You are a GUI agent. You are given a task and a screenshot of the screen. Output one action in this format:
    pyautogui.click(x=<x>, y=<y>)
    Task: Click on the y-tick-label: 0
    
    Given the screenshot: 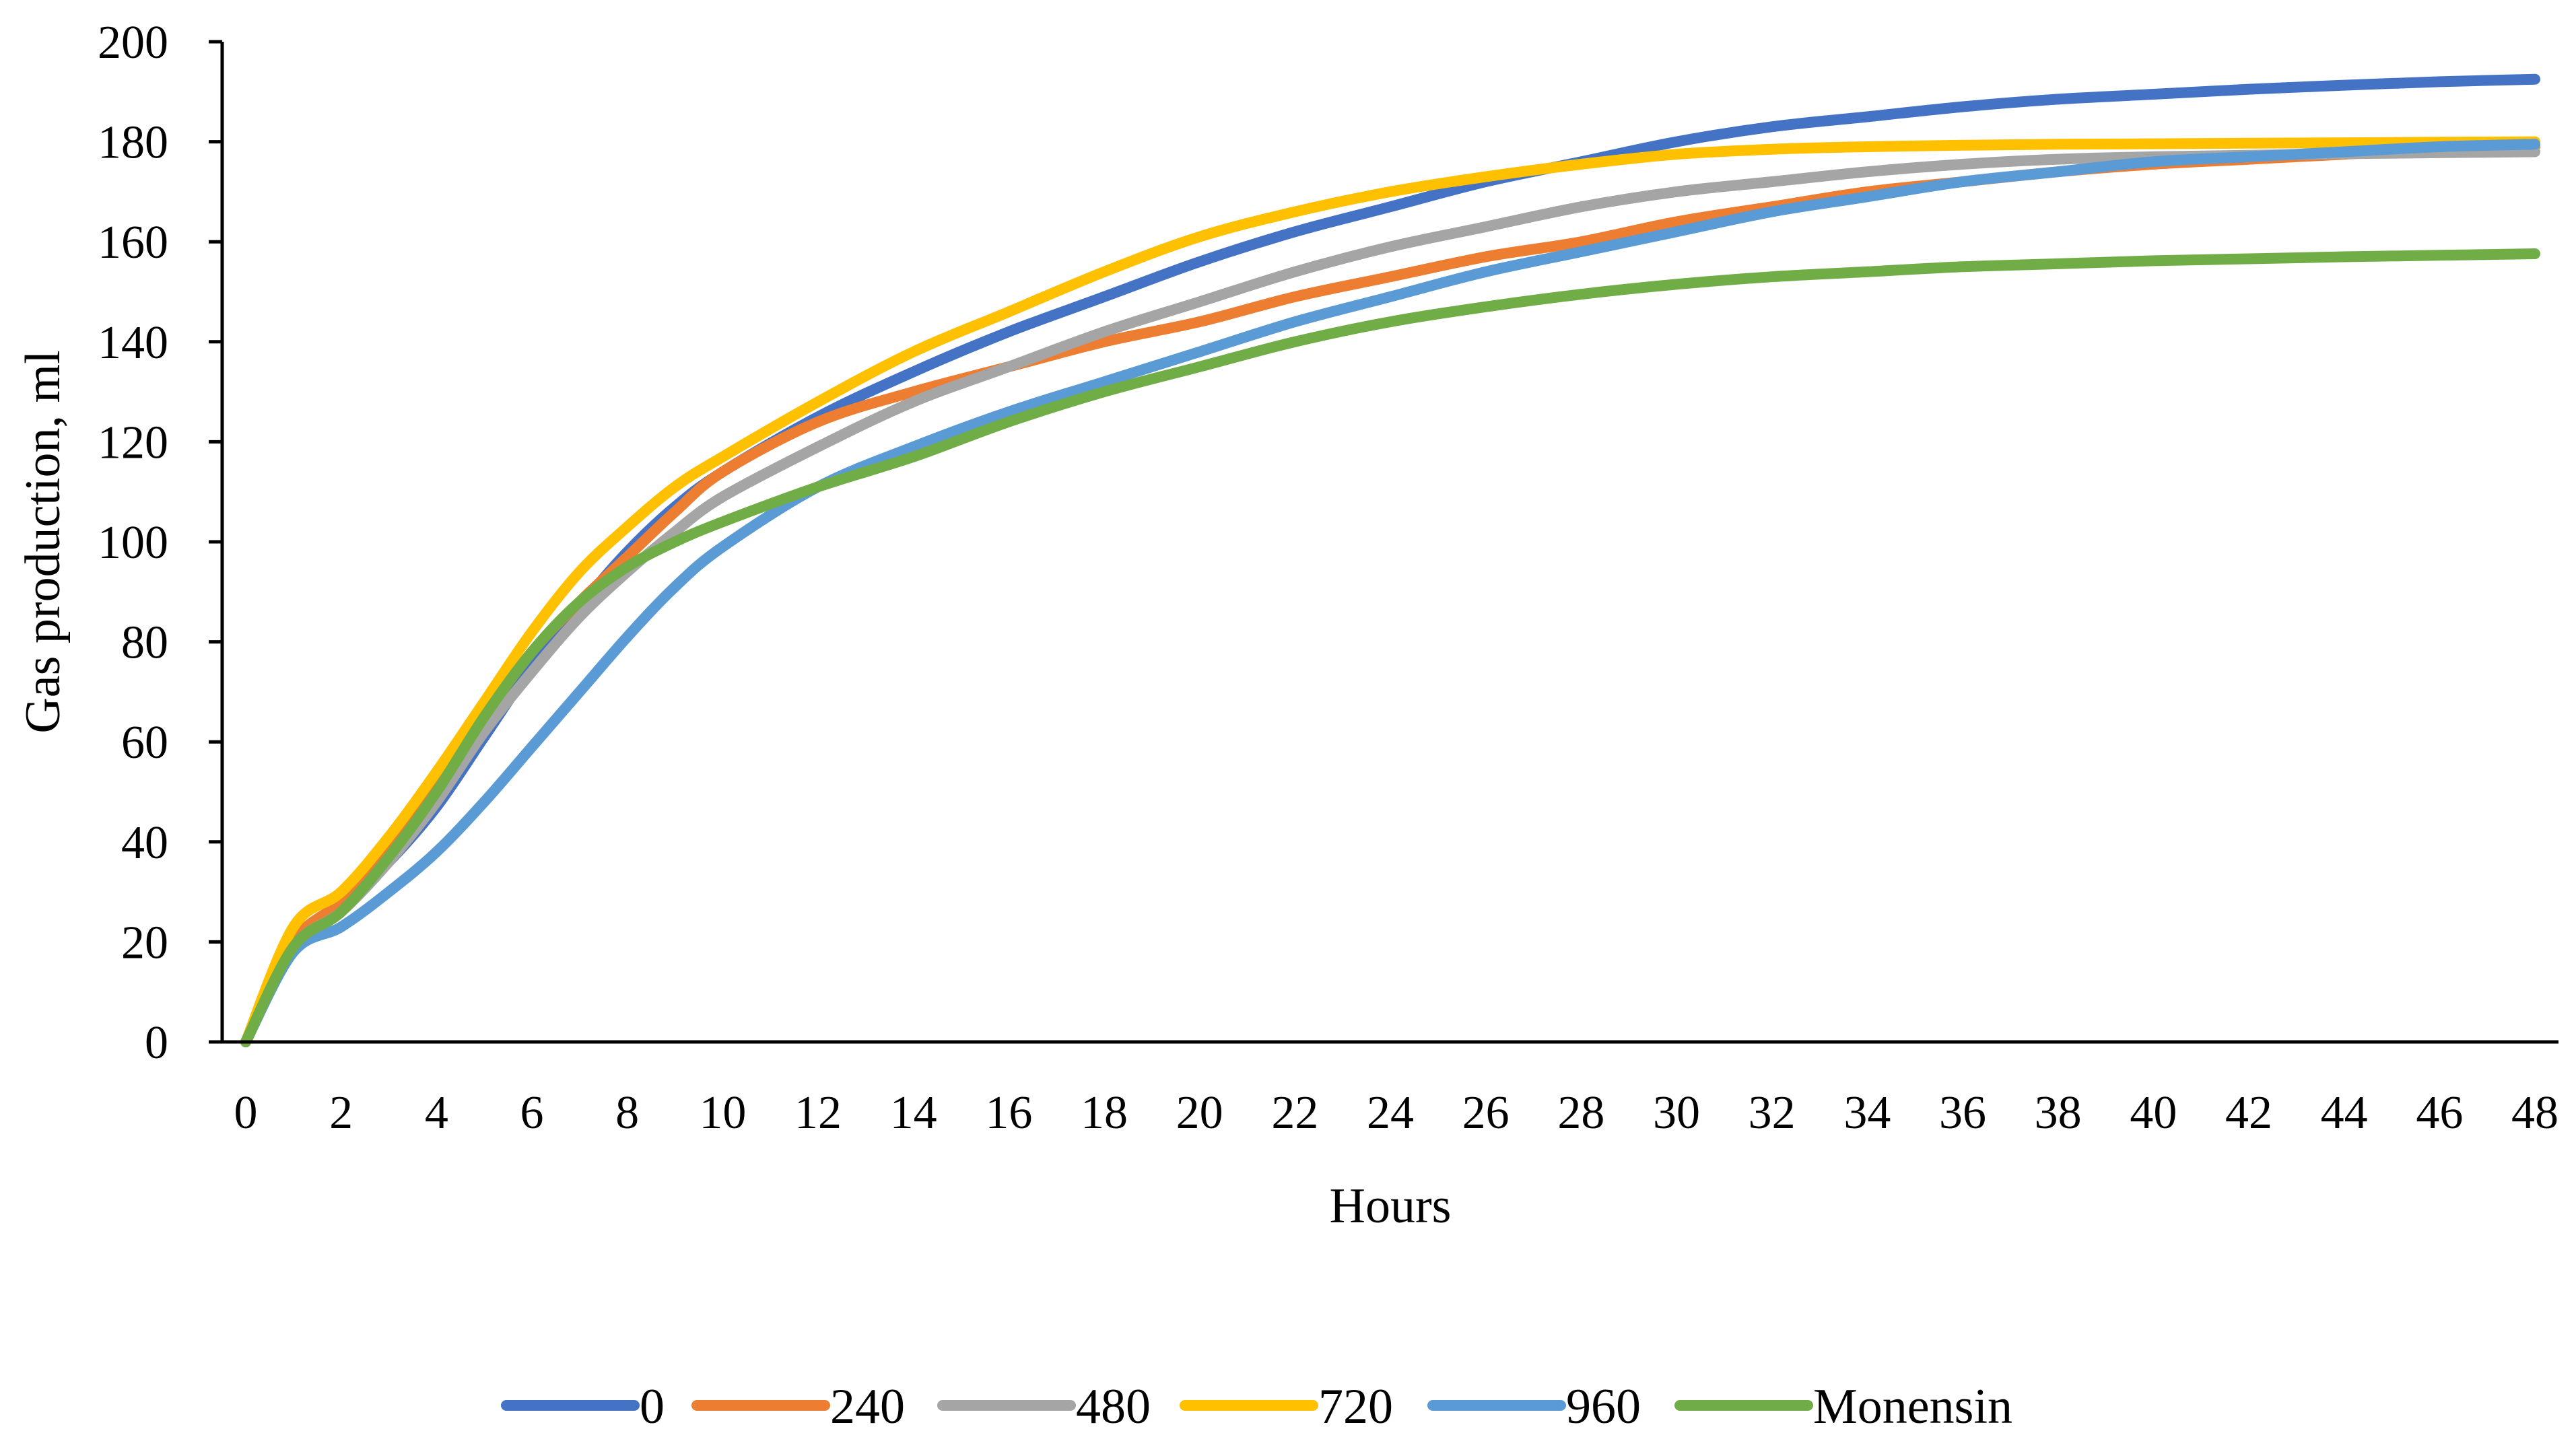 What is the action you would take?
    pyautogui.click(x=156, y=1043)
    